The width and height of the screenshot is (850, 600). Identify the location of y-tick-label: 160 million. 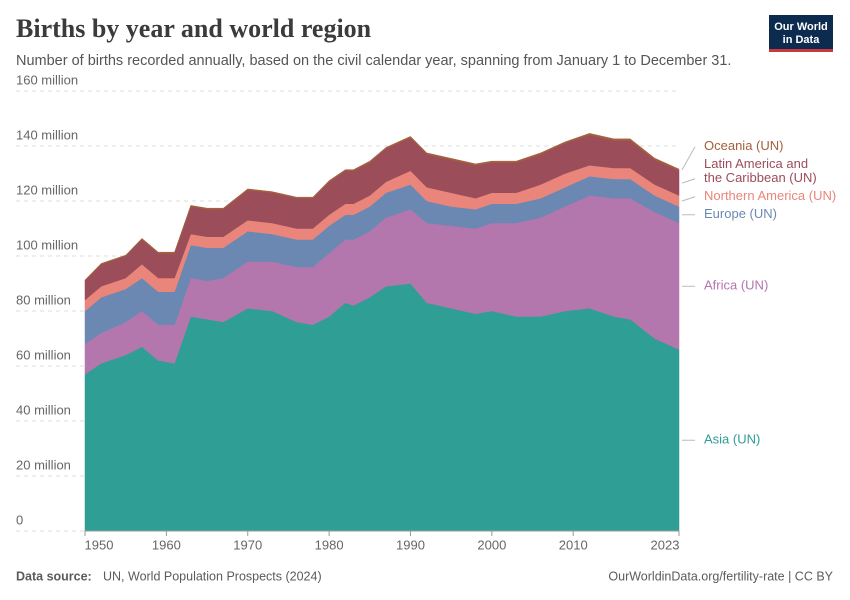
(47, 79).